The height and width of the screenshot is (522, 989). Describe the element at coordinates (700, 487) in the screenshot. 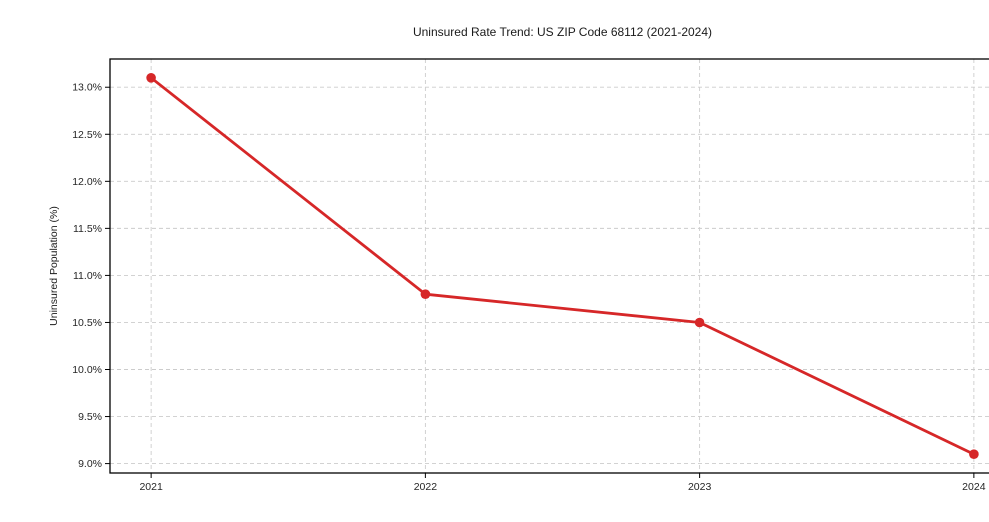

I see `x-tick-label: 2023` at that location.